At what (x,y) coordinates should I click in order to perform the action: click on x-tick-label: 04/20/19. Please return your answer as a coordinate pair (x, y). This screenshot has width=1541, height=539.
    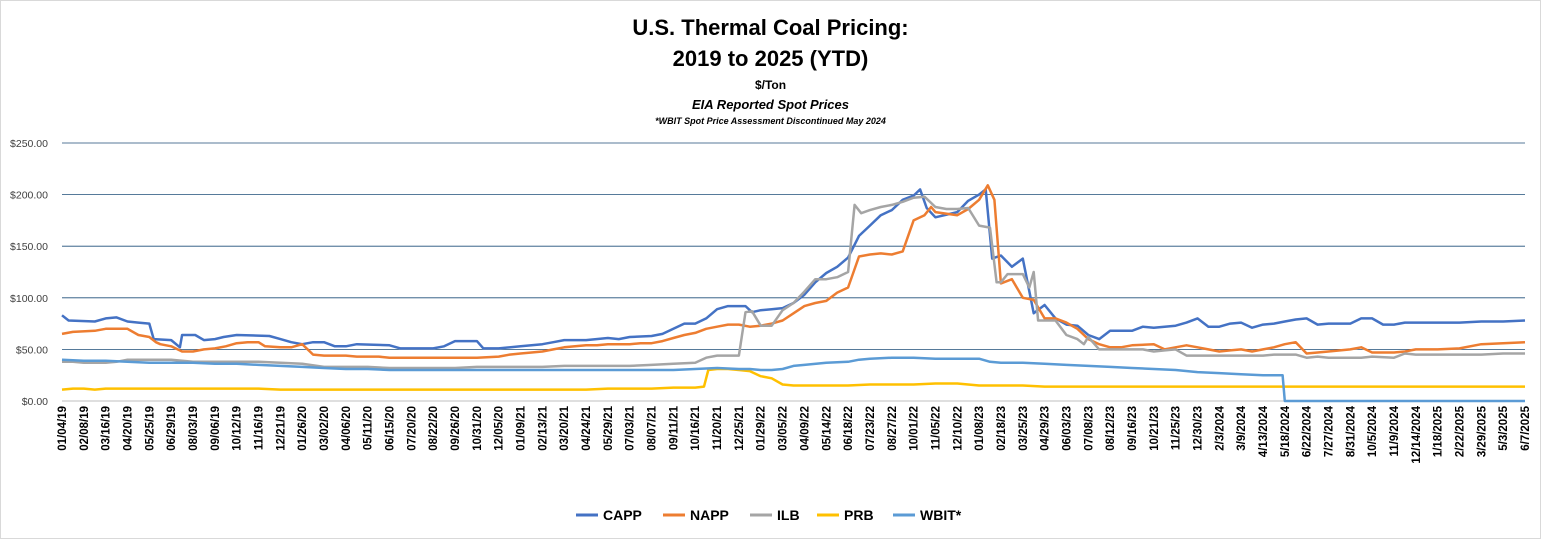
    Looking at the image, I should click on (129, 428).